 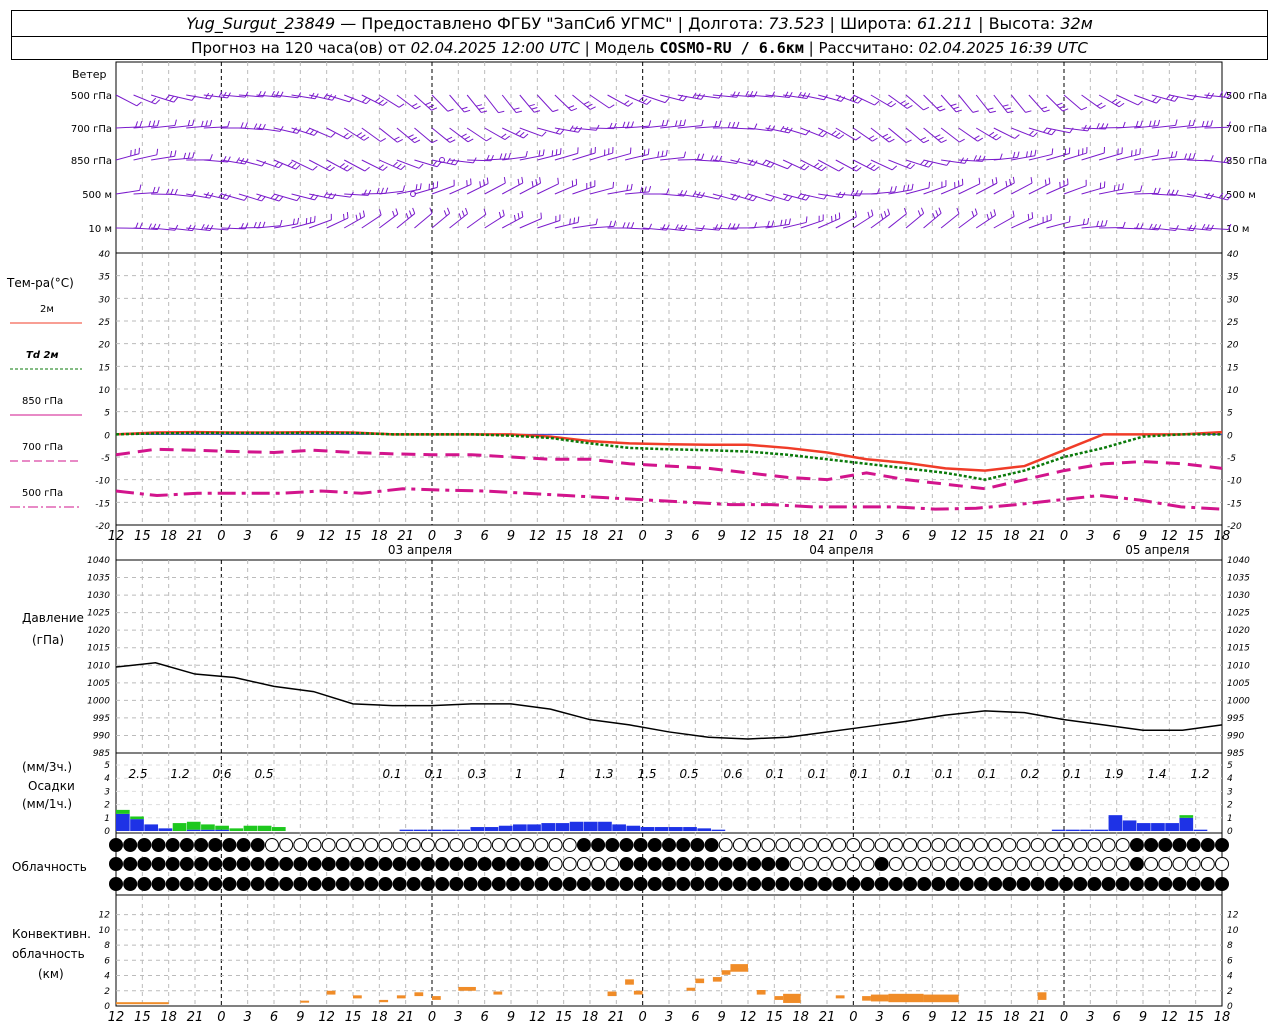 What do you see at coordinates (1157, 550) in the screenshot?
I see `day-label: 05 апреля` at bounding box center [1157, 550].